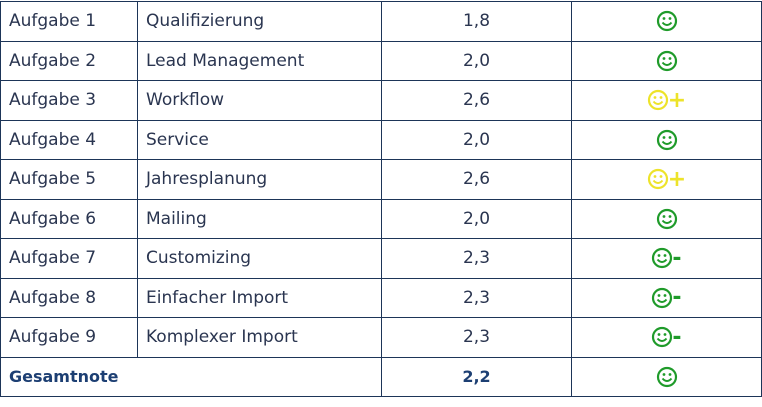 This screenshot has width=762, height=407. I want to click on grade-cell: 1,8, so click(476, 21).